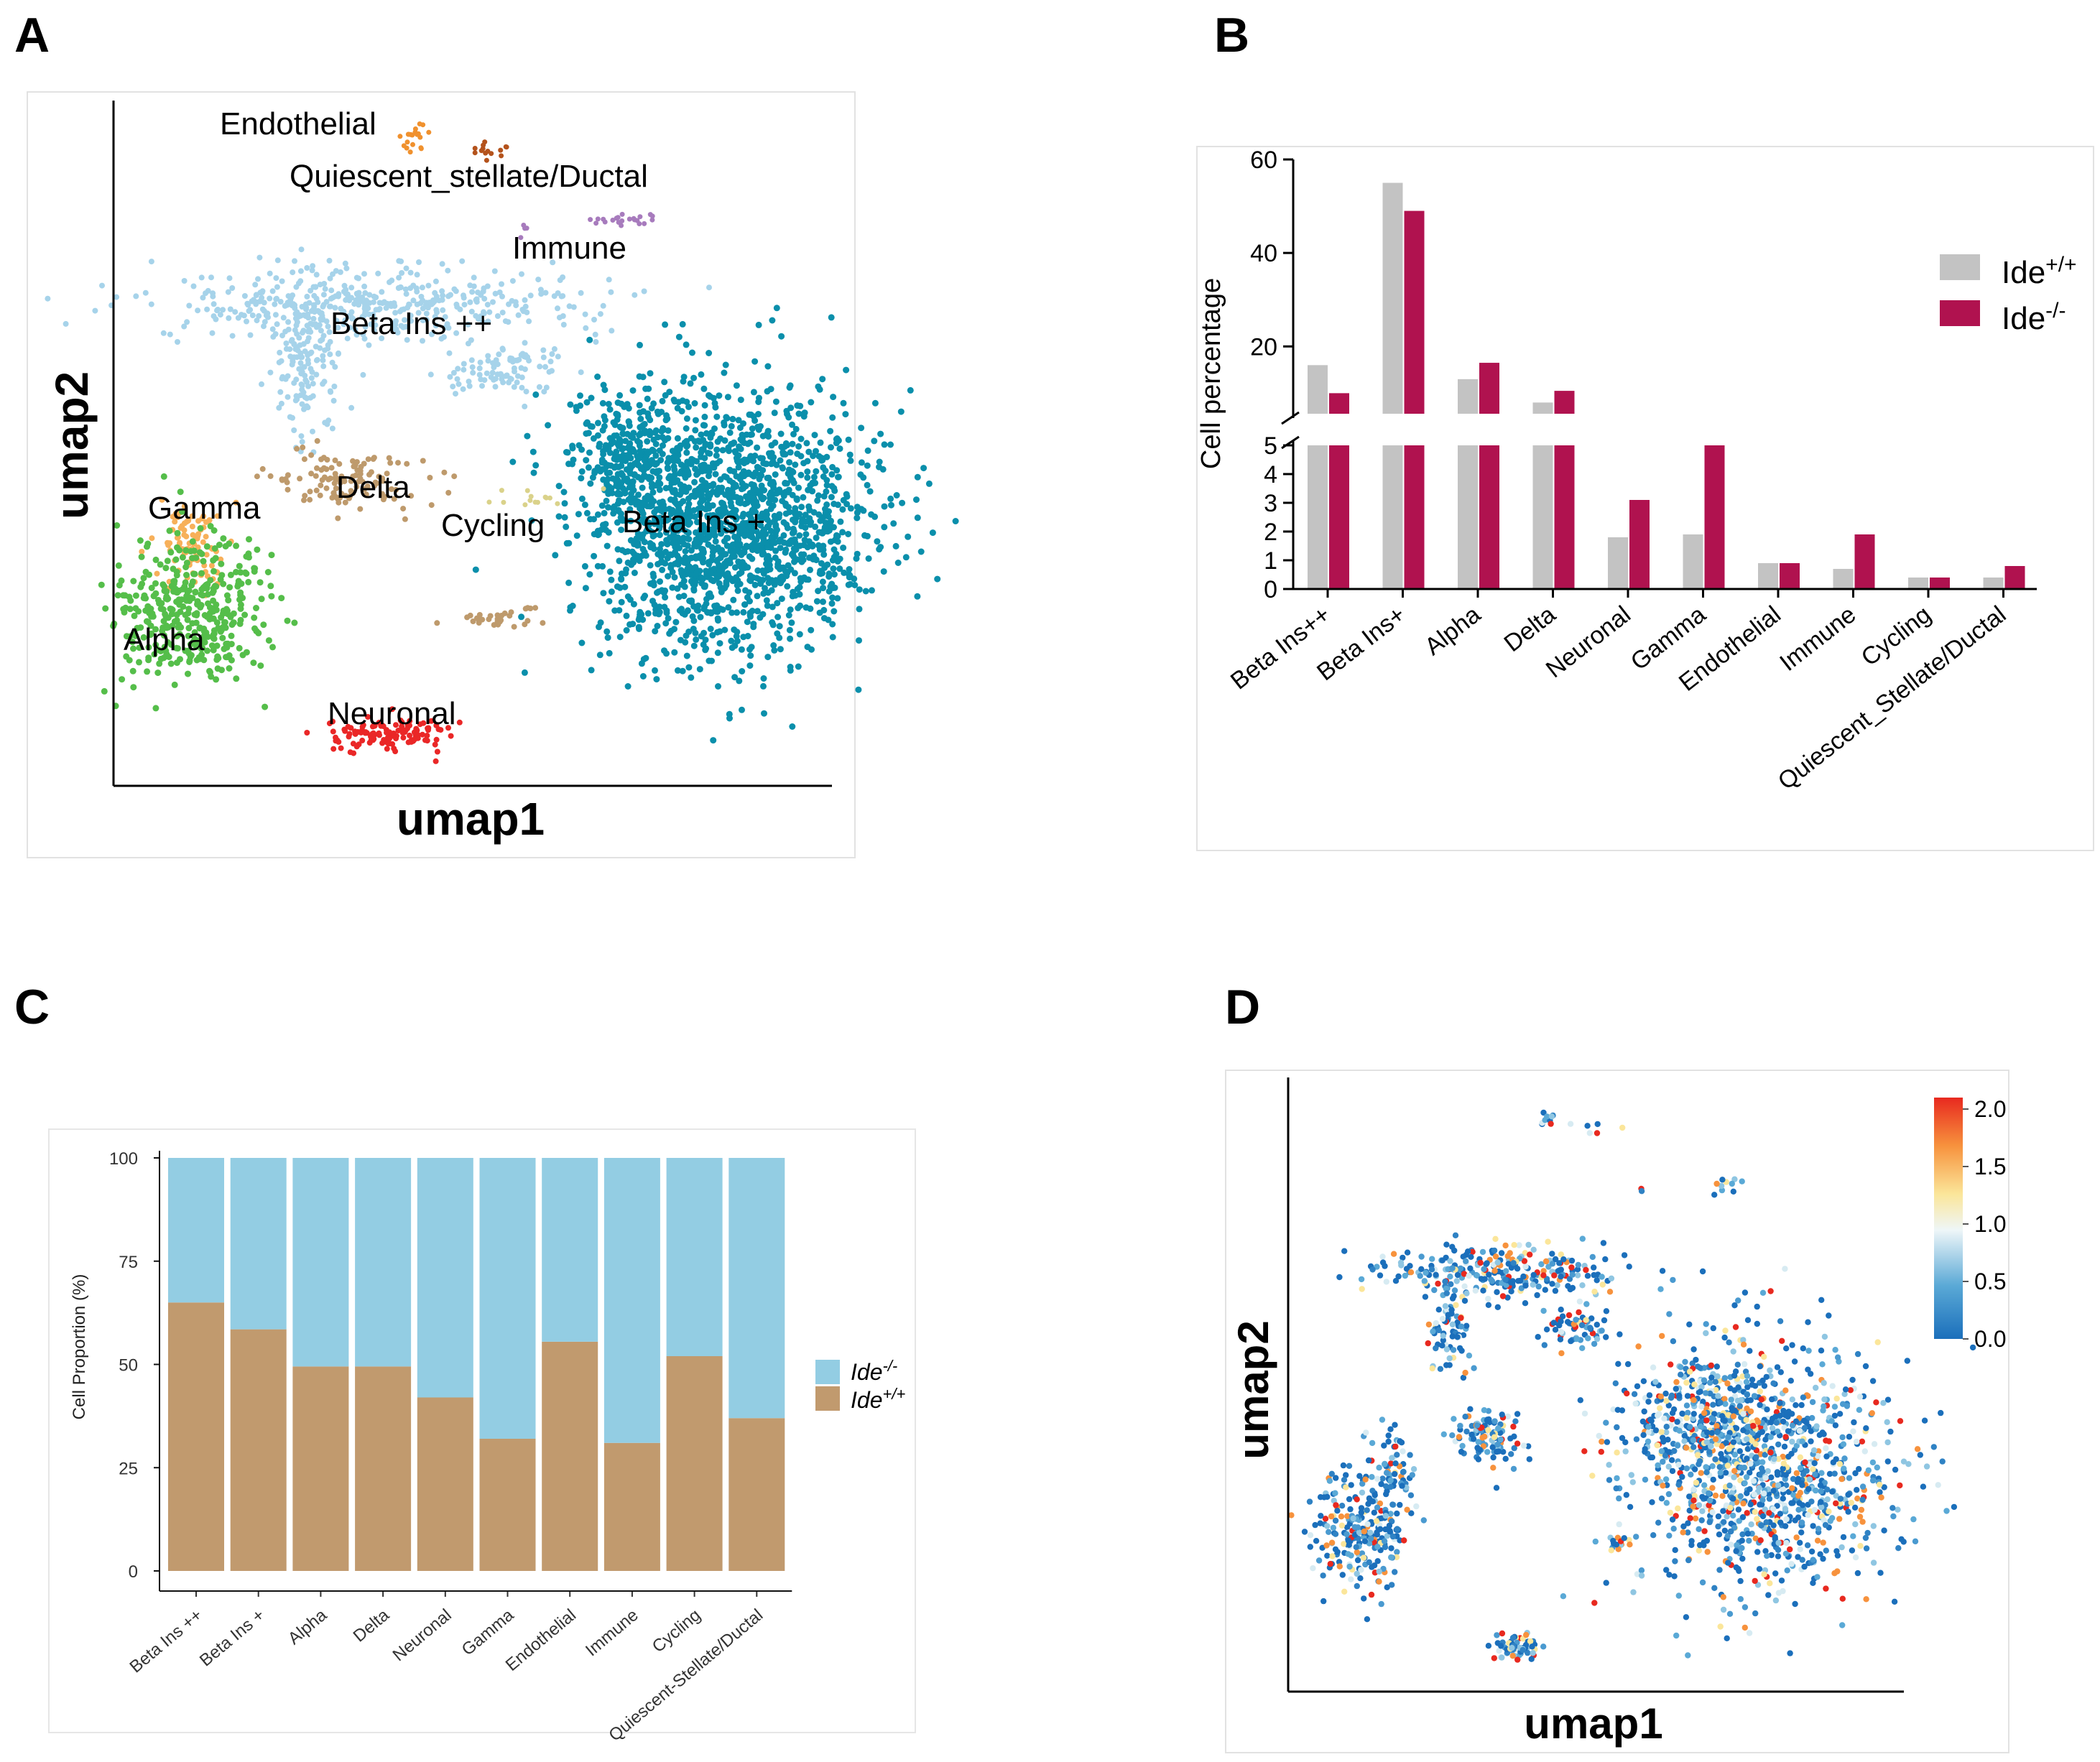 This screenshot has width=2100, height=1762. What do you see at coordinates (1281, 648) in the screenshot?
I see `x-tick-label: Beta Ins++` at bounding box center [1281, 648].